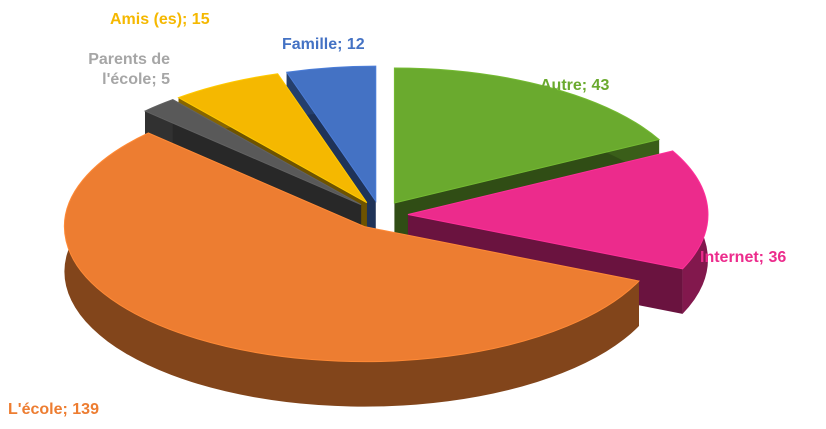  Describe the element at coordinates (575, 85) in the screenshot. I see `data-label: Autre; 43` at that location.